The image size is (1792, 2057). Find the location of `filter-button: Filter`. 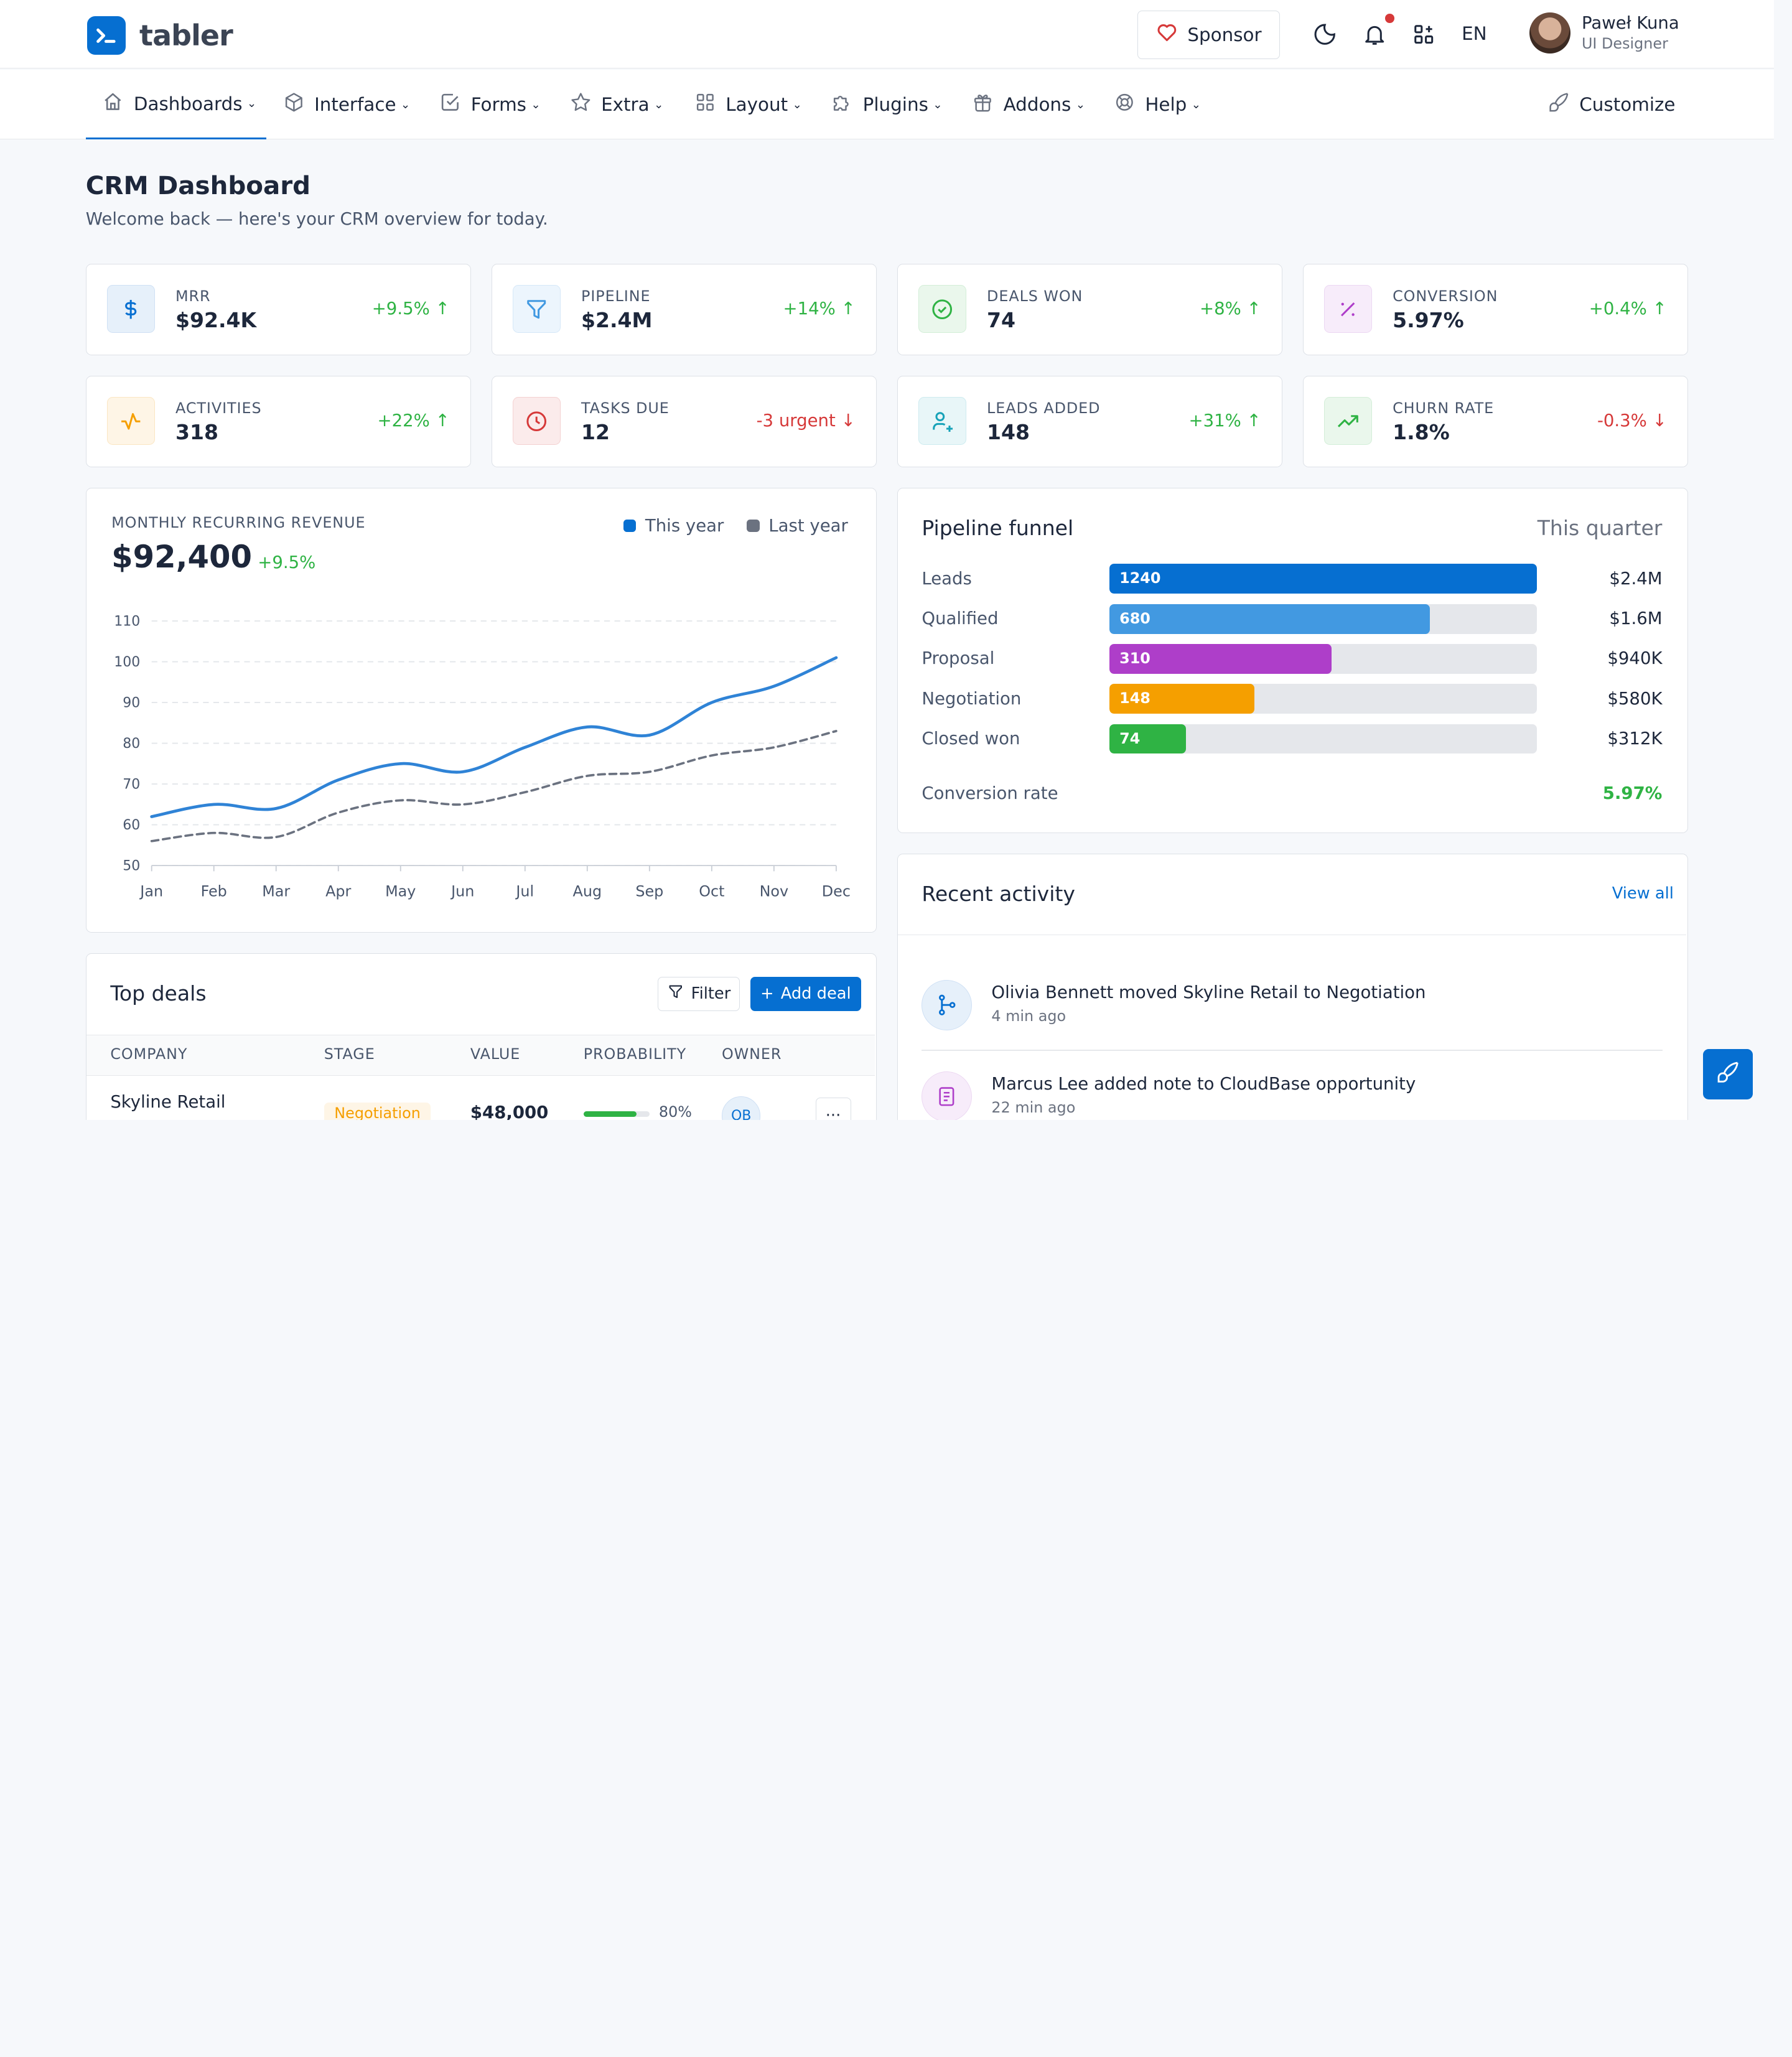

filter-button: Filter is located at coordinates (699, 993).